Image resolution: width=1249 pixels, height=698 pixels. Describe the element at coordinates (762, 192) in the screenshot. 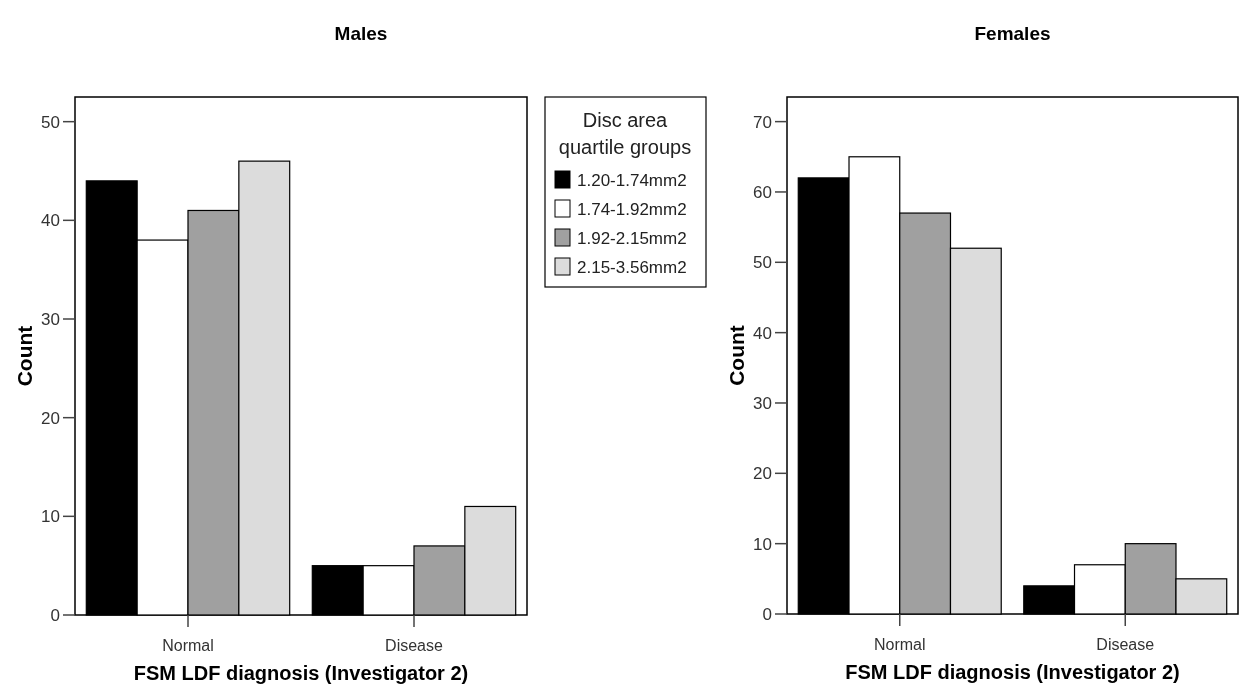

I see `y-tick-label: 60` at that location.